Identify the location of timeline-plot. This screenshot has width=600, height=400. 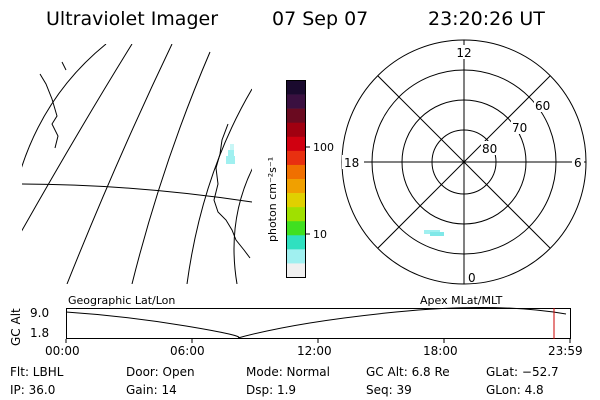
(318, 324).